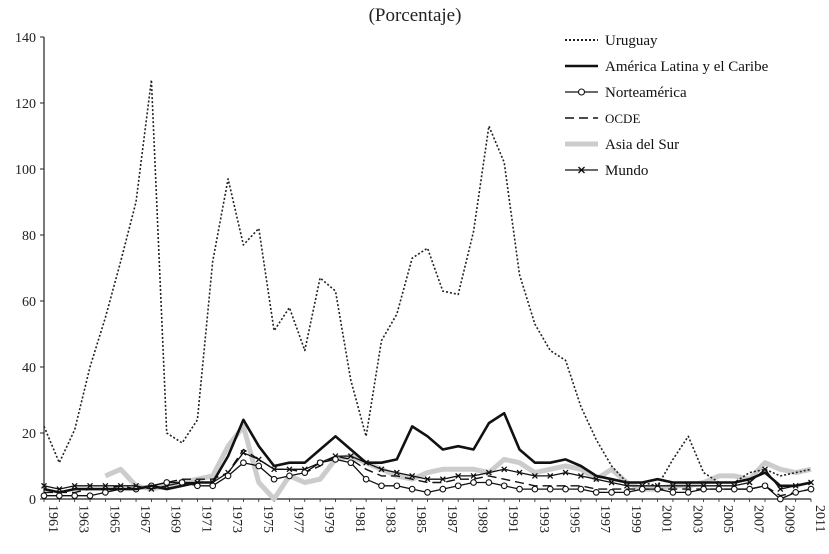 This screenshot has height=554, width=829. I want to click on x-tick-label: 1991, so click(512, 519).